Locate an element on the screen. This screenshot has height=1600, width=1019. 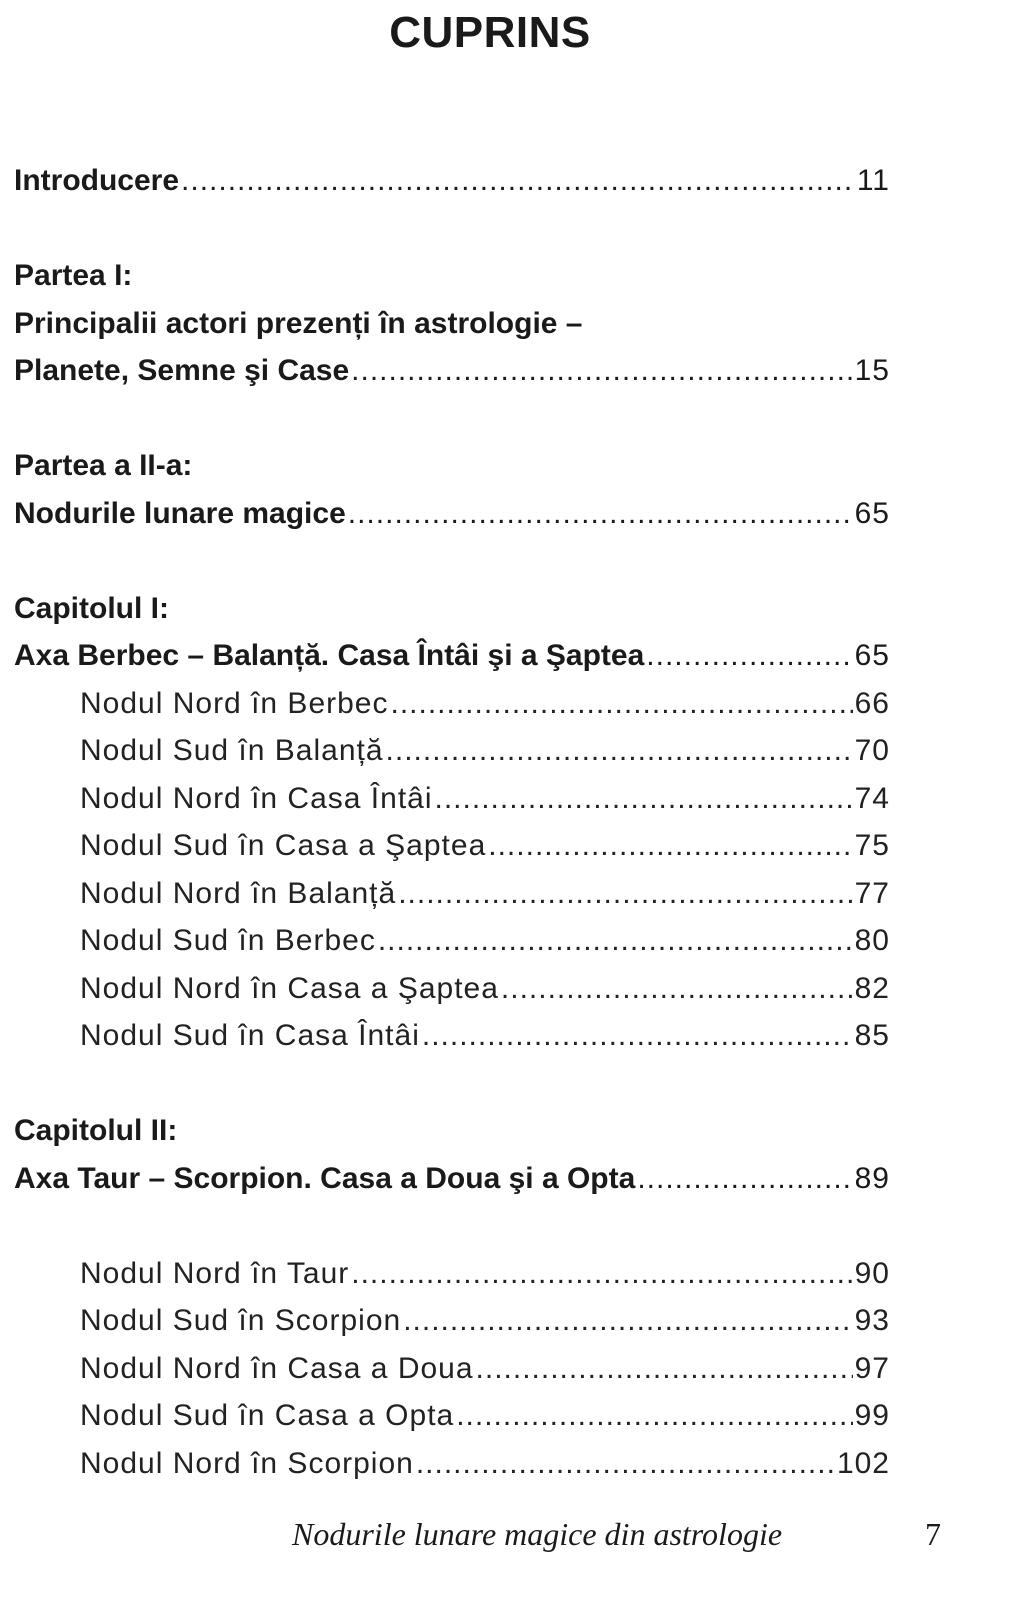
toc-entry-text: Capitolul II: is located at coordinates (96, 1130).